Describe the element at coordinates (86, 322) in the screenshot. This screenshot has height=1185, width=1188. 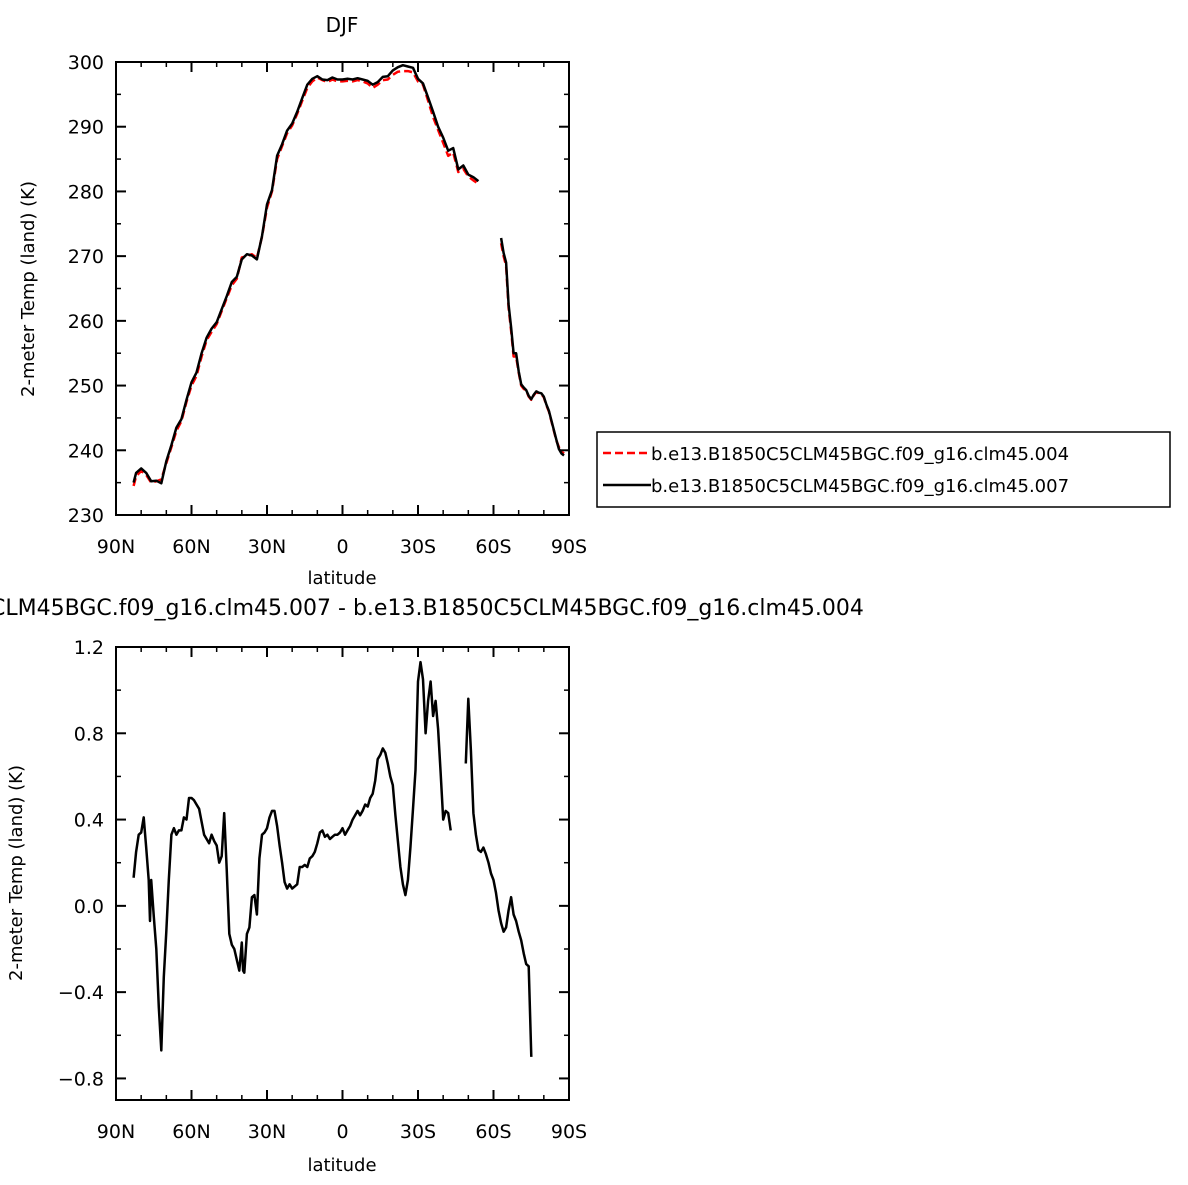
I see `y-tick-label: 260` at that location.